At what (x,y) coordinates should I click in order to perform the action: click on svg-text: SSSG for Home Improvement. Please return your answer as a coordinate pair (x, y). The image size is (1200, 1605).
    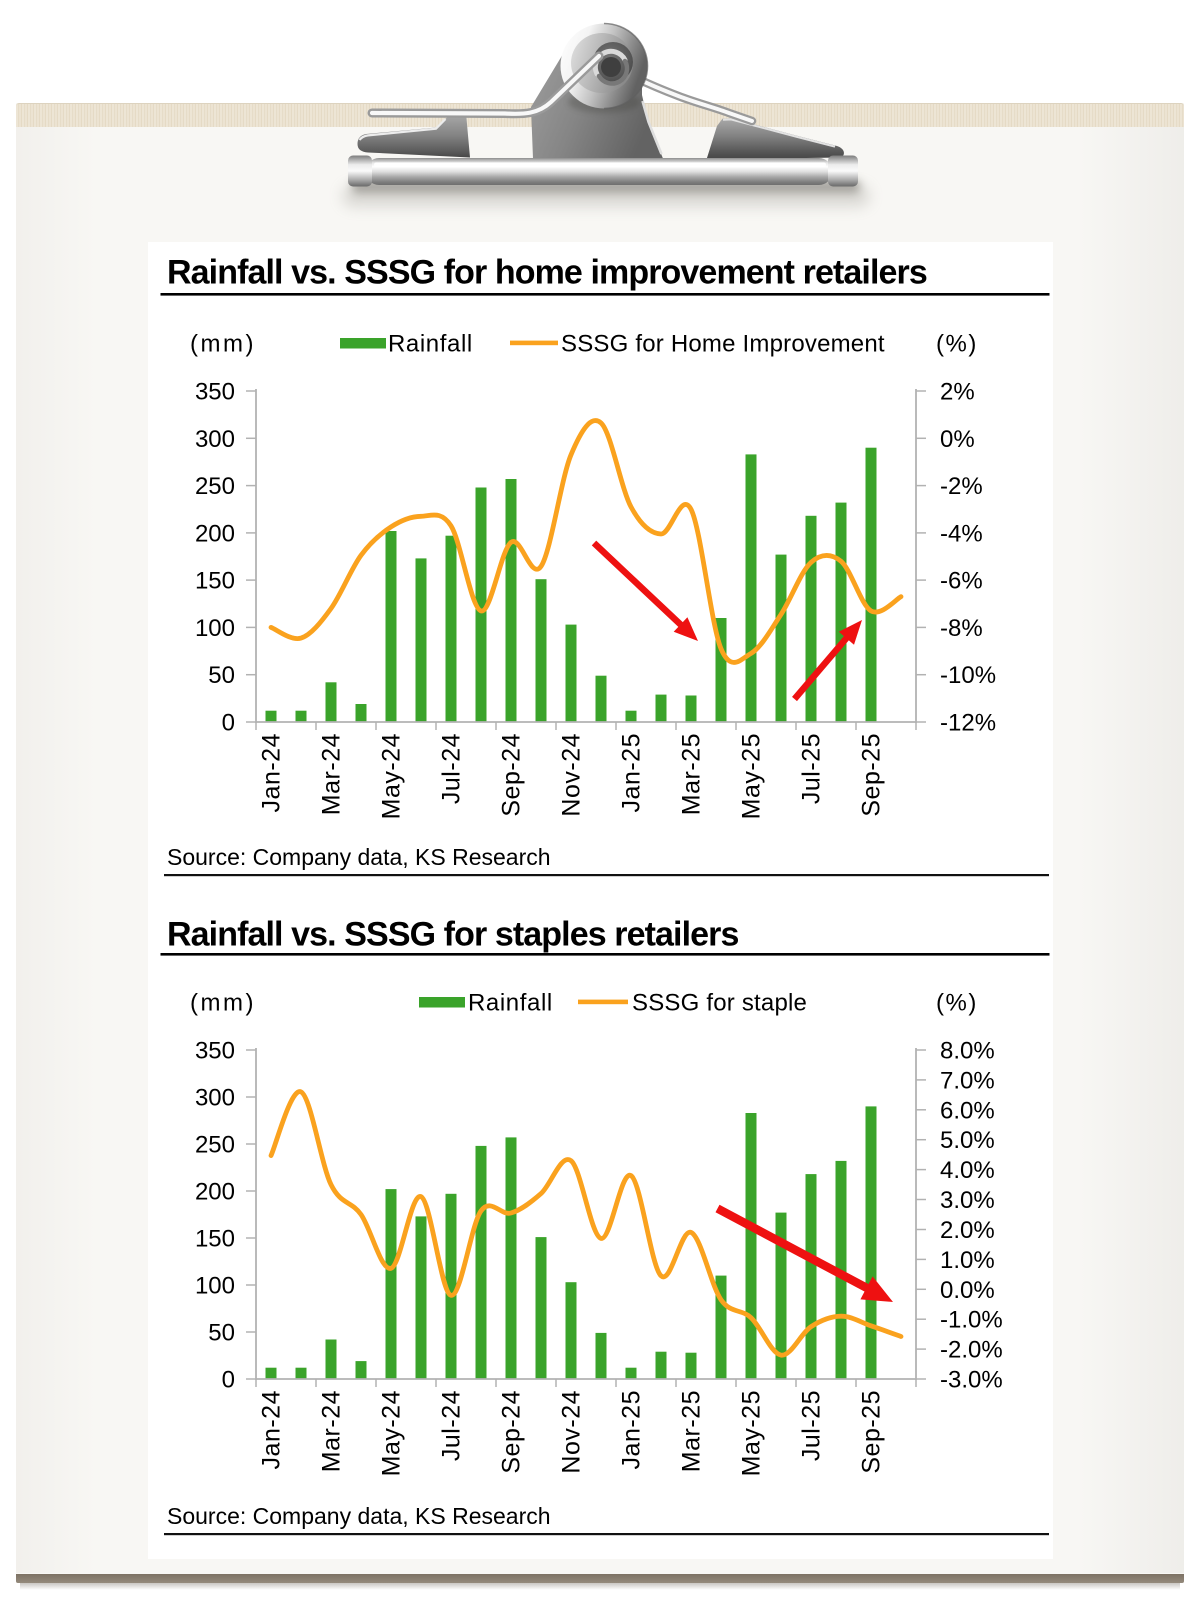
    Looking at the image, I should click on (723, 344).